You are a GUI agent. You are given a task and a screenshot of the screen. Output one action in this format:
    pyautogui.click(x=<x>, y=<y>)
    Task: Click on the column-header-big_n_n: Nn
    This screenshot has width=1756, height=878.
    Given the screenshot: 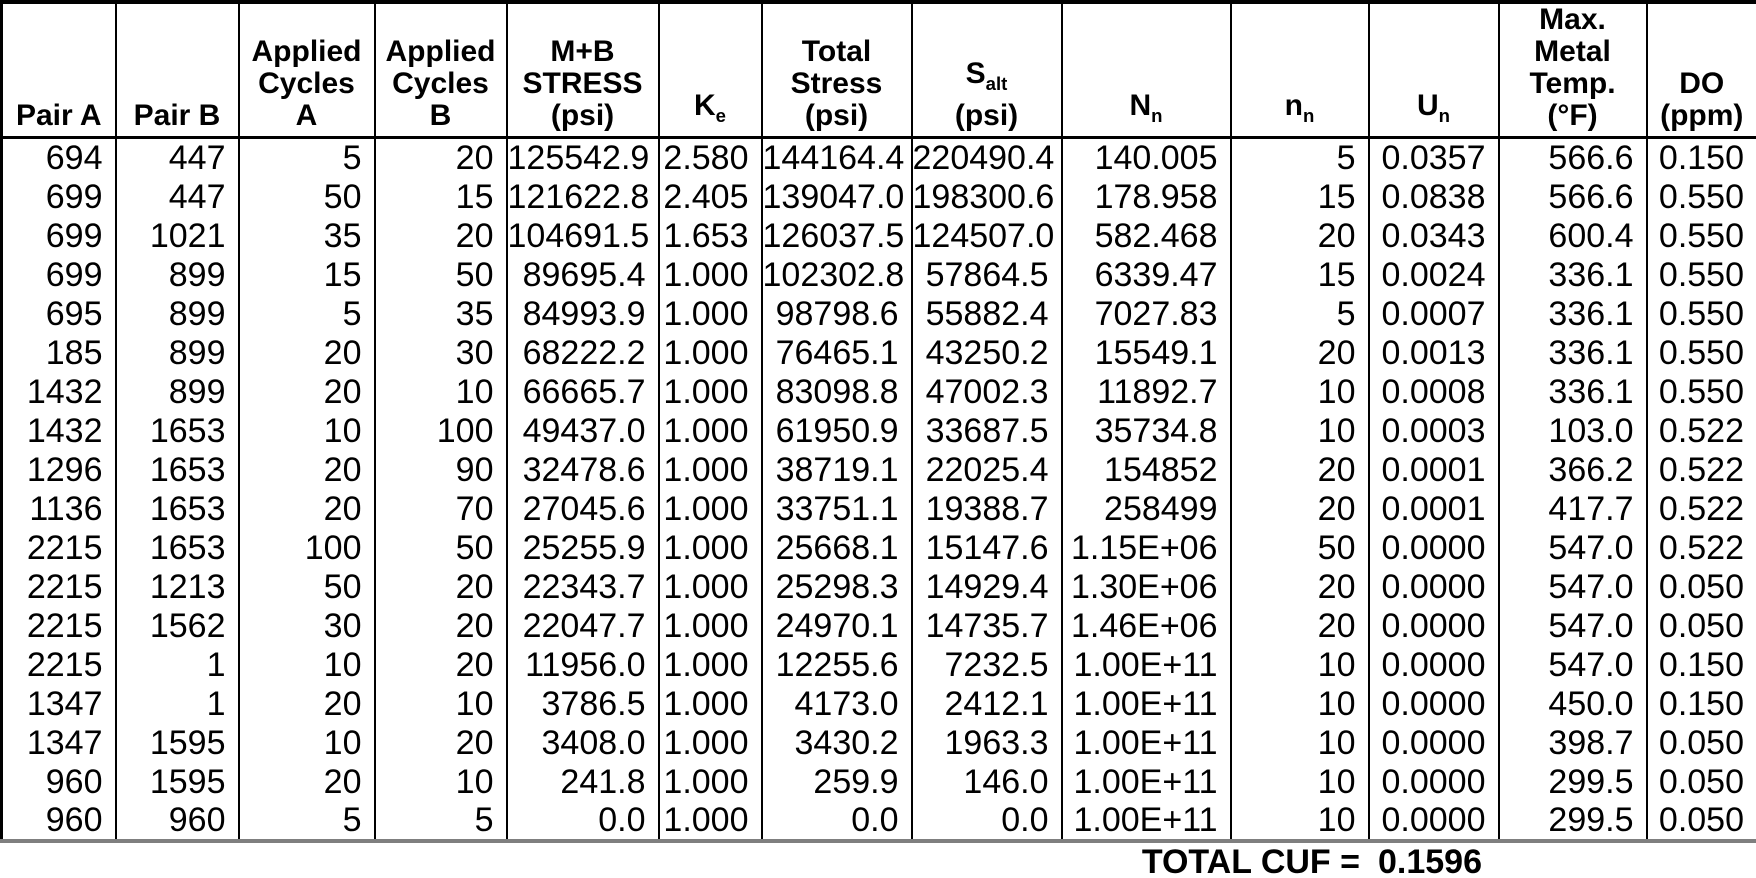 What is the action you would take?
    pyautogui.click(x=1146, y=70)
    